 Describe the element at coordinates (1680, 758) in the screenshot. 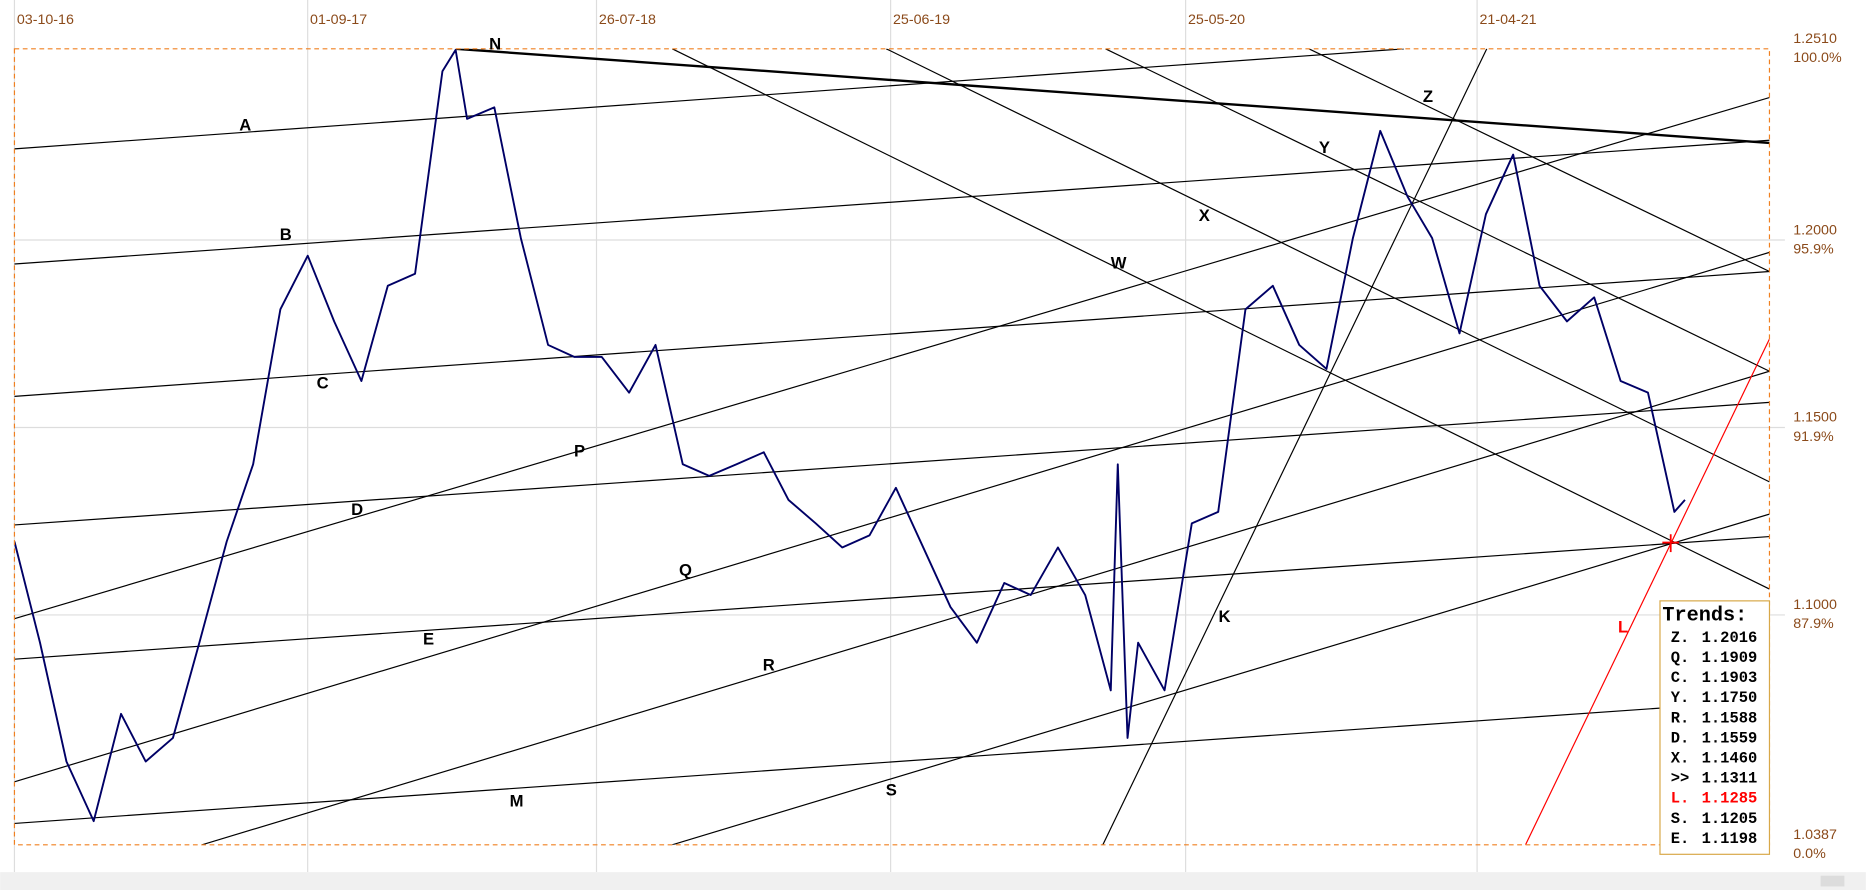

I see `trend-row-label: X.` at that location.